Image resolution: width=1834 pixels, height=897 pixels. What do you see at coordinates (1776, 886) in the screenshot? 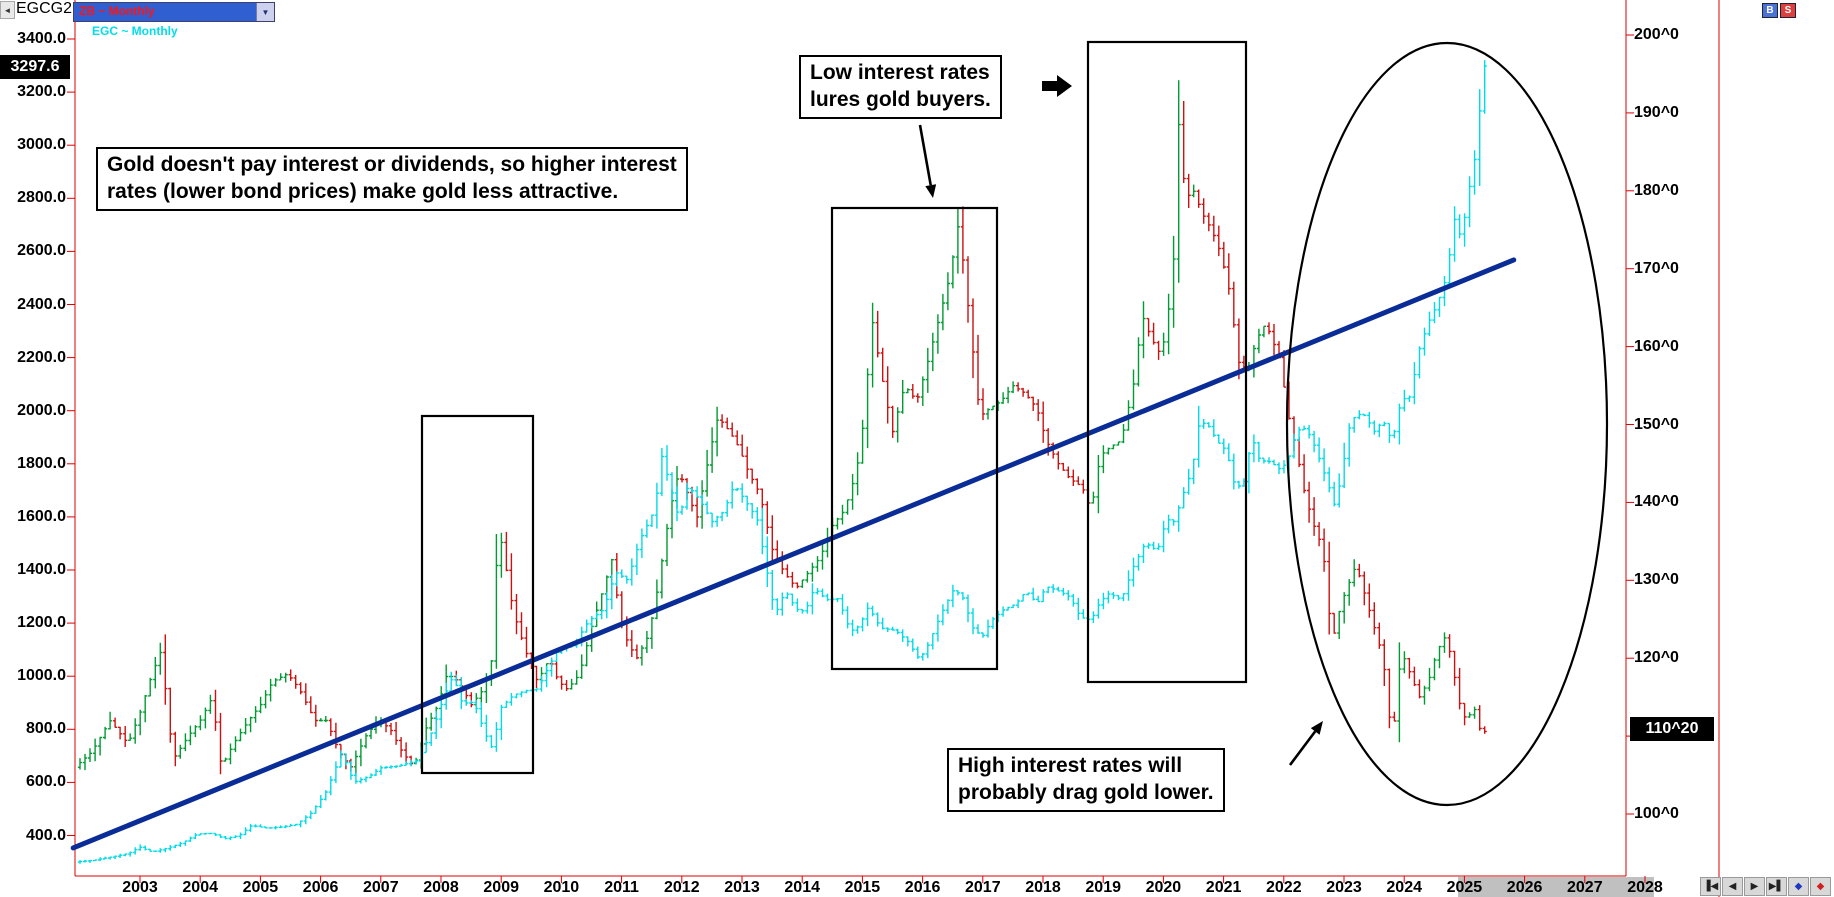
I see `scroll-last-button: ▶▌` at bounding box center [1776, 886].